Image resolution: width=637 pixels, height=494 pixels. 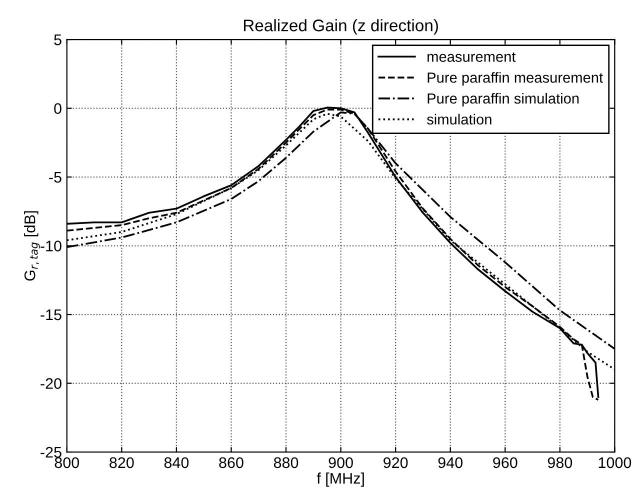 I want to click on x-tick-label: 900, so click(x=340, y=462).